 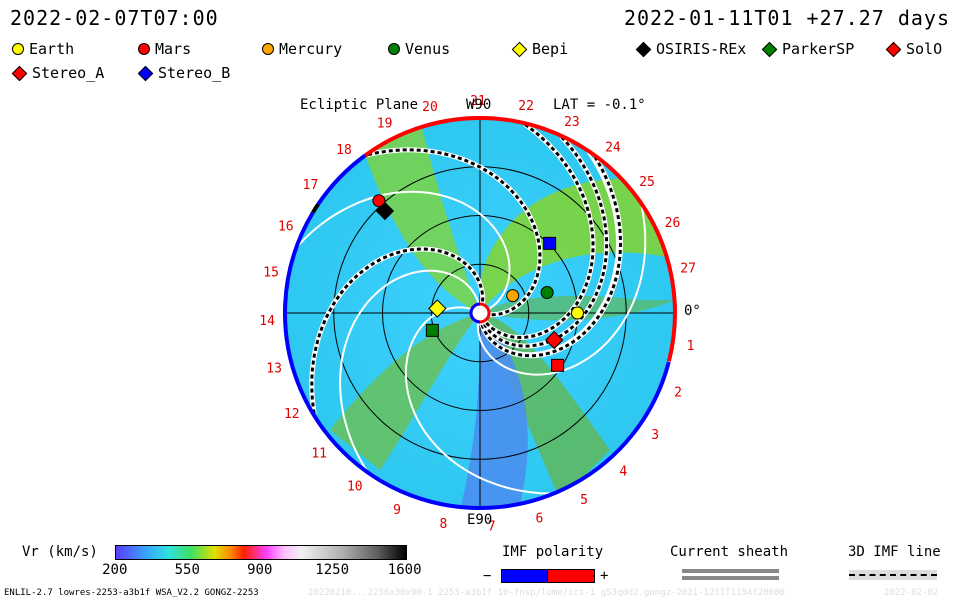 I want to click on colorbar-tick: 550, so click(x=187, y=570).